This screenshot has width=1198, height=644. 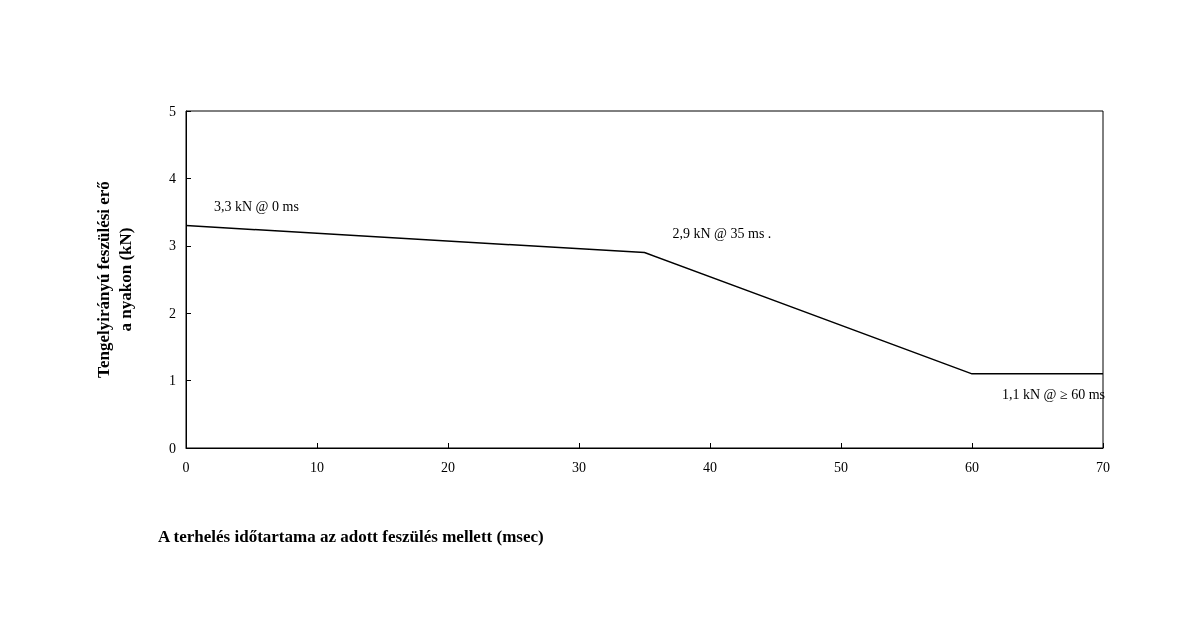 I want to click on y-tick-label: 5, so click(x=172, y=111).